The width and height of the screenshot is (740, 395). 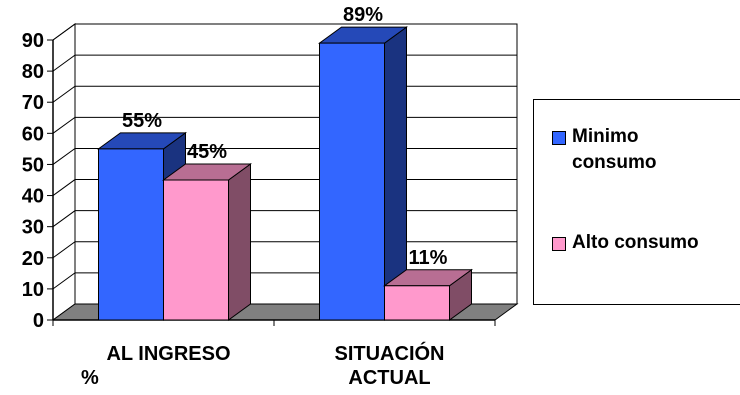 I want to click on y-tick-label: 60, so click(x=33, y=134).